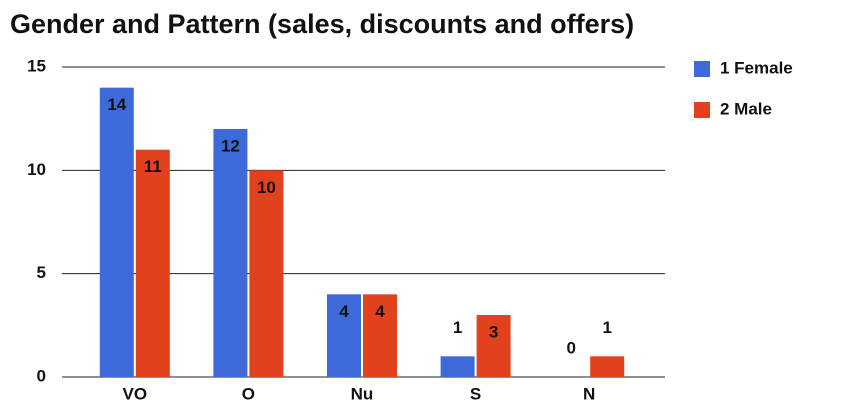 The image size is (842, 405). What do you see at coordinates (116, 104) in the screenshot?
I see `data-label: 14` at bounding box center [116, 104].